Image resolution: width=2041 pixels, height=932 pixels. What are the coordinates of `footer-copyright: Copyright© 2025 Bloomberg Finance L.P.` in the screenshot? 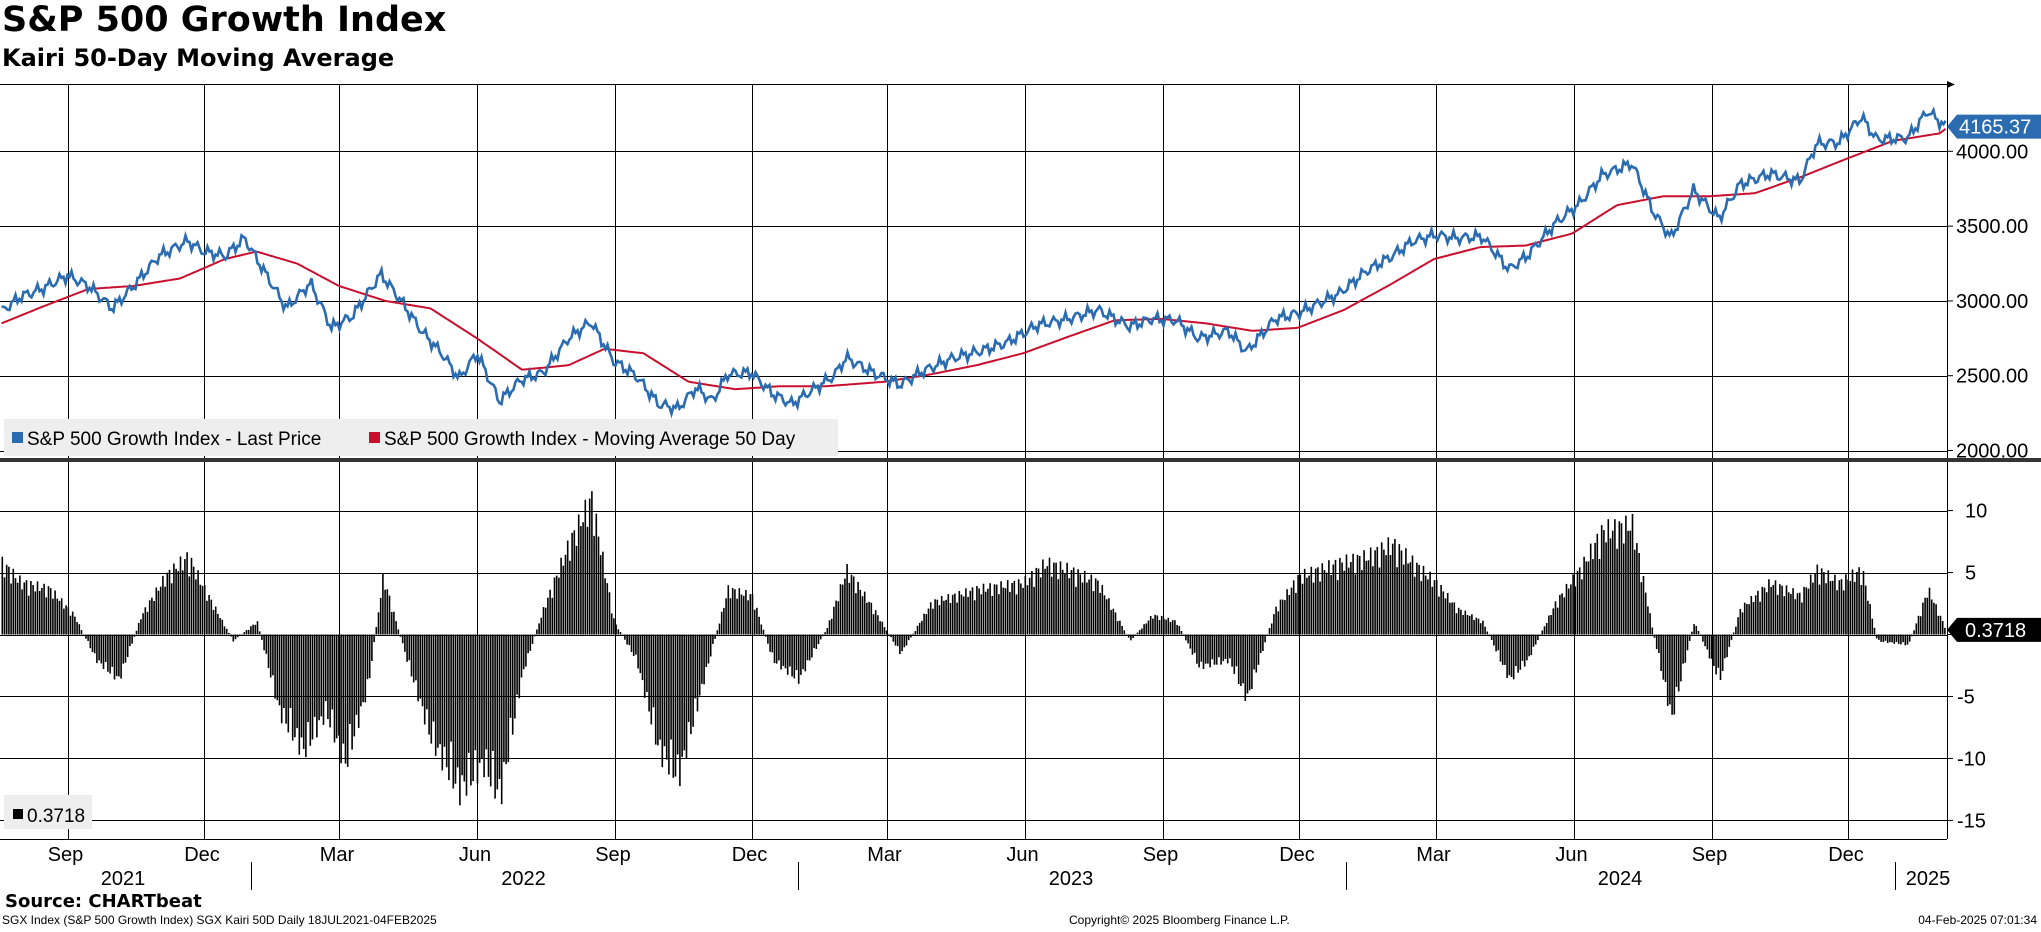 It's located at (1179, 920).